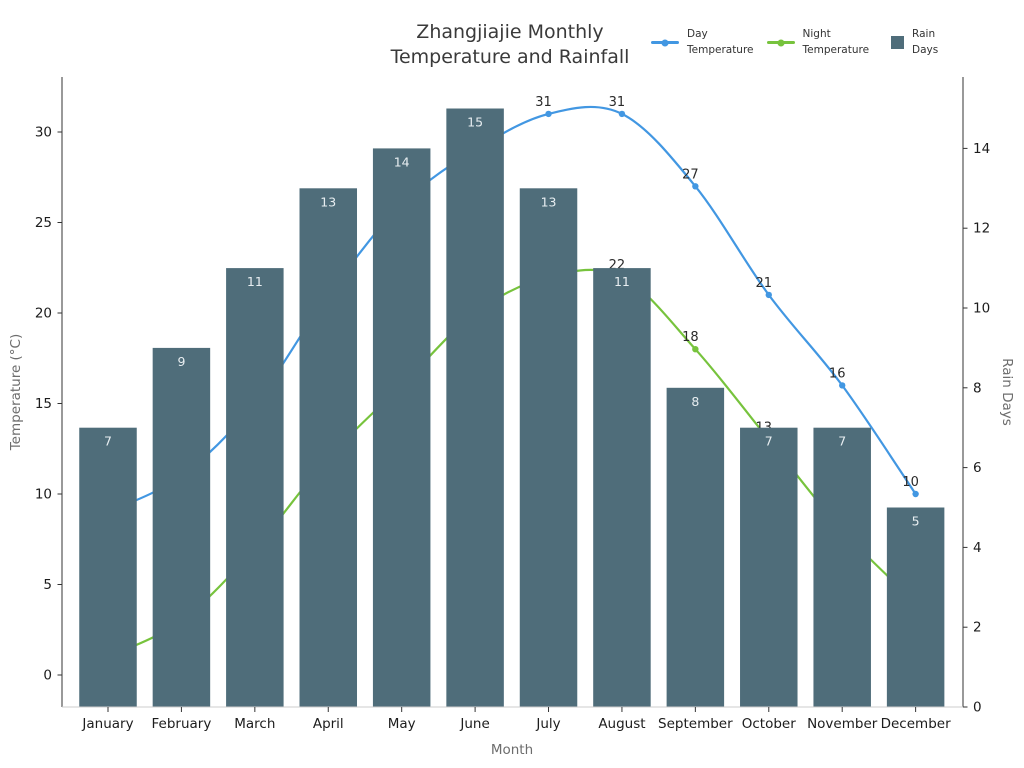 Image resolution: width=1024 pixels, height=768 pixels. What do you see at coordinates (981, 309) in the screenshot?
I see `right-axis-tick-label-10: 10` at bounding box center [981, 309].